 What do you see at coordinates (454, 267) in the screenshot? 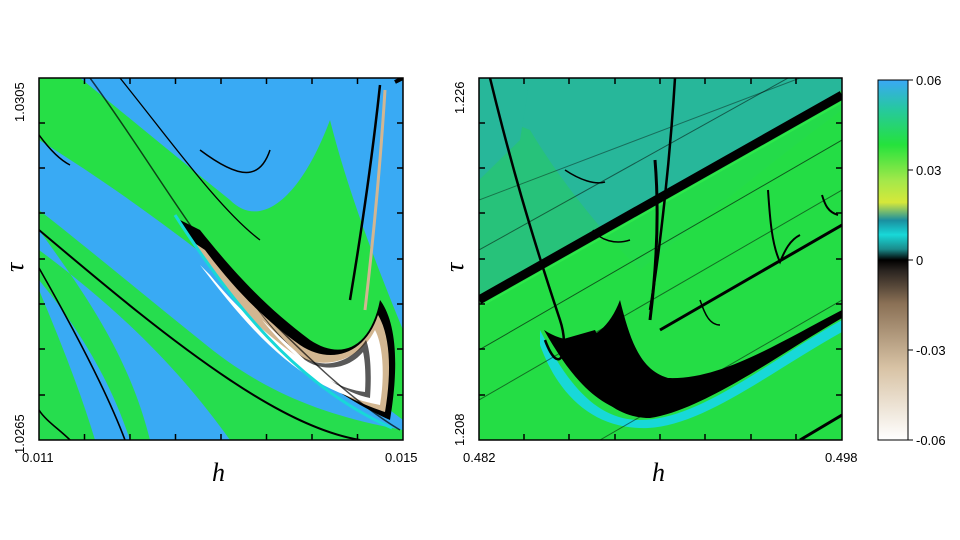
I see `right-y-axis-label: τ` at bounding box center [454, 267].